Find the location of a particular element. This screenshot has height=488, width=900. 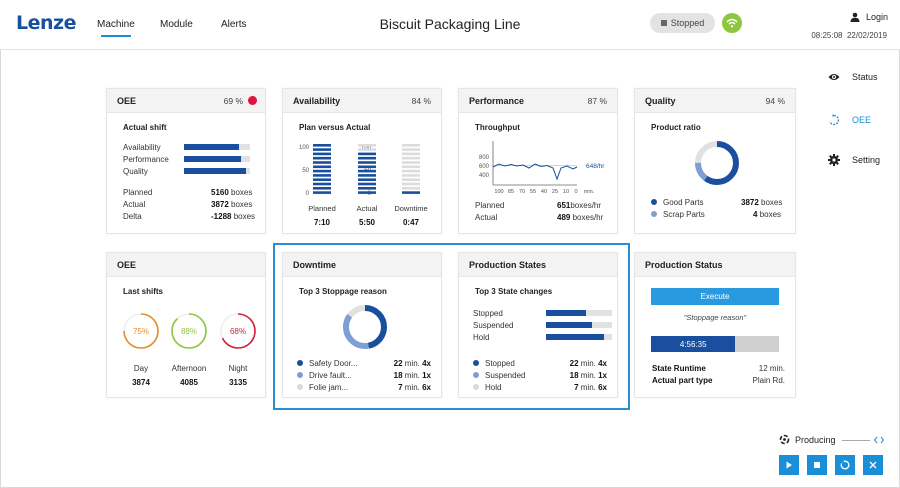

list-value: 22 min. 4x is located at coordinates (588, 363).